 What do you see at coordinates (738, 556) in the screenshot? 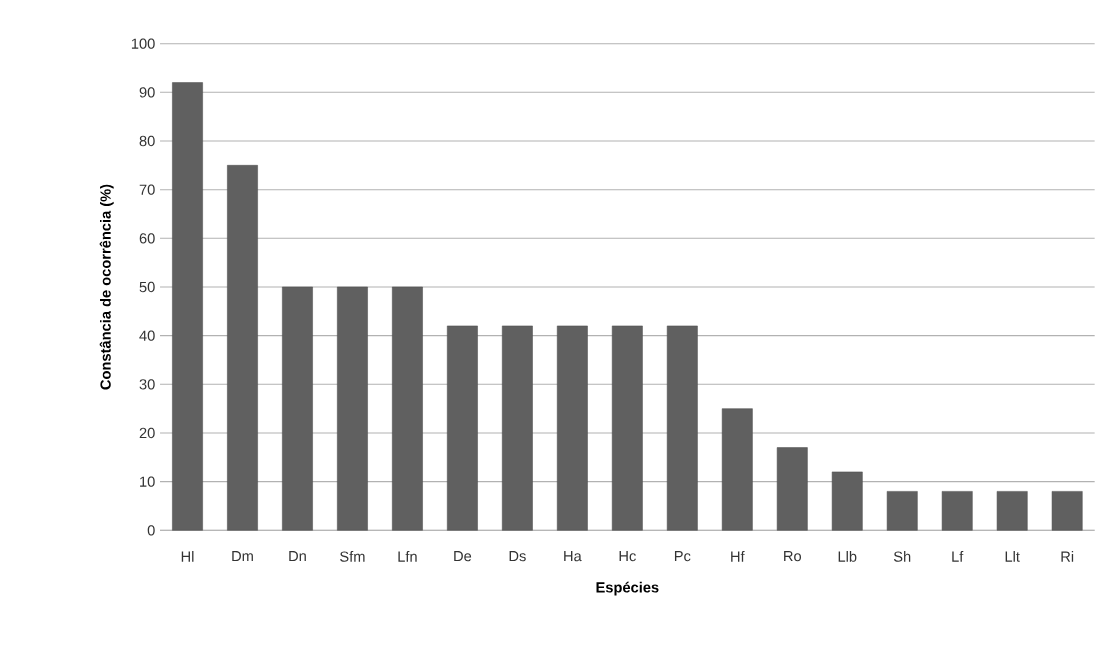
I see `x-tick-label: Hf` at bounding box center [738, 556].